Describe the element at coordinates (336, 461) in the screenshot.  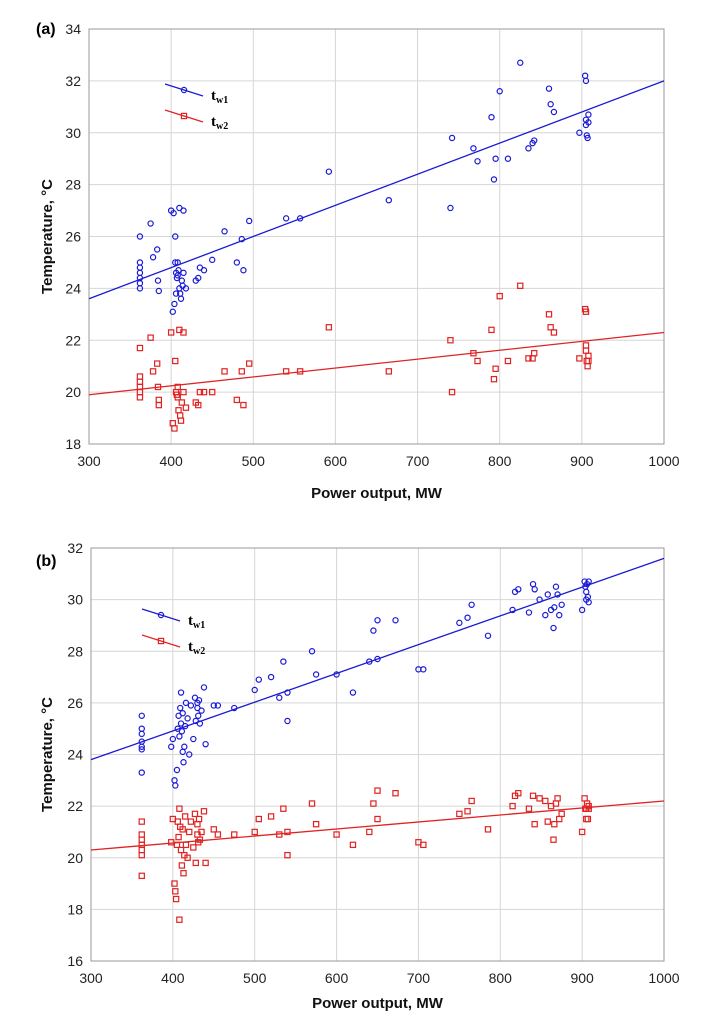
I see `x-tick-label: 600` at that location.